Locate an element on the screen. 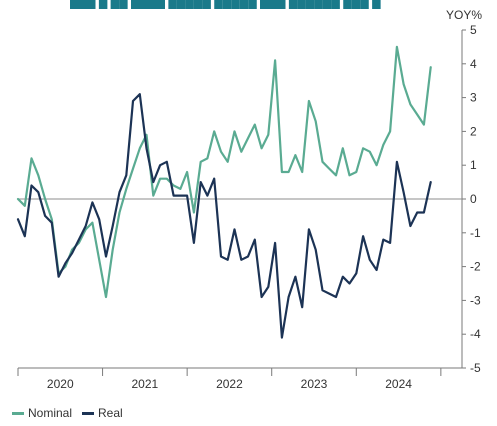  y-tick-label: -4 is located at coordinates (475, 334).